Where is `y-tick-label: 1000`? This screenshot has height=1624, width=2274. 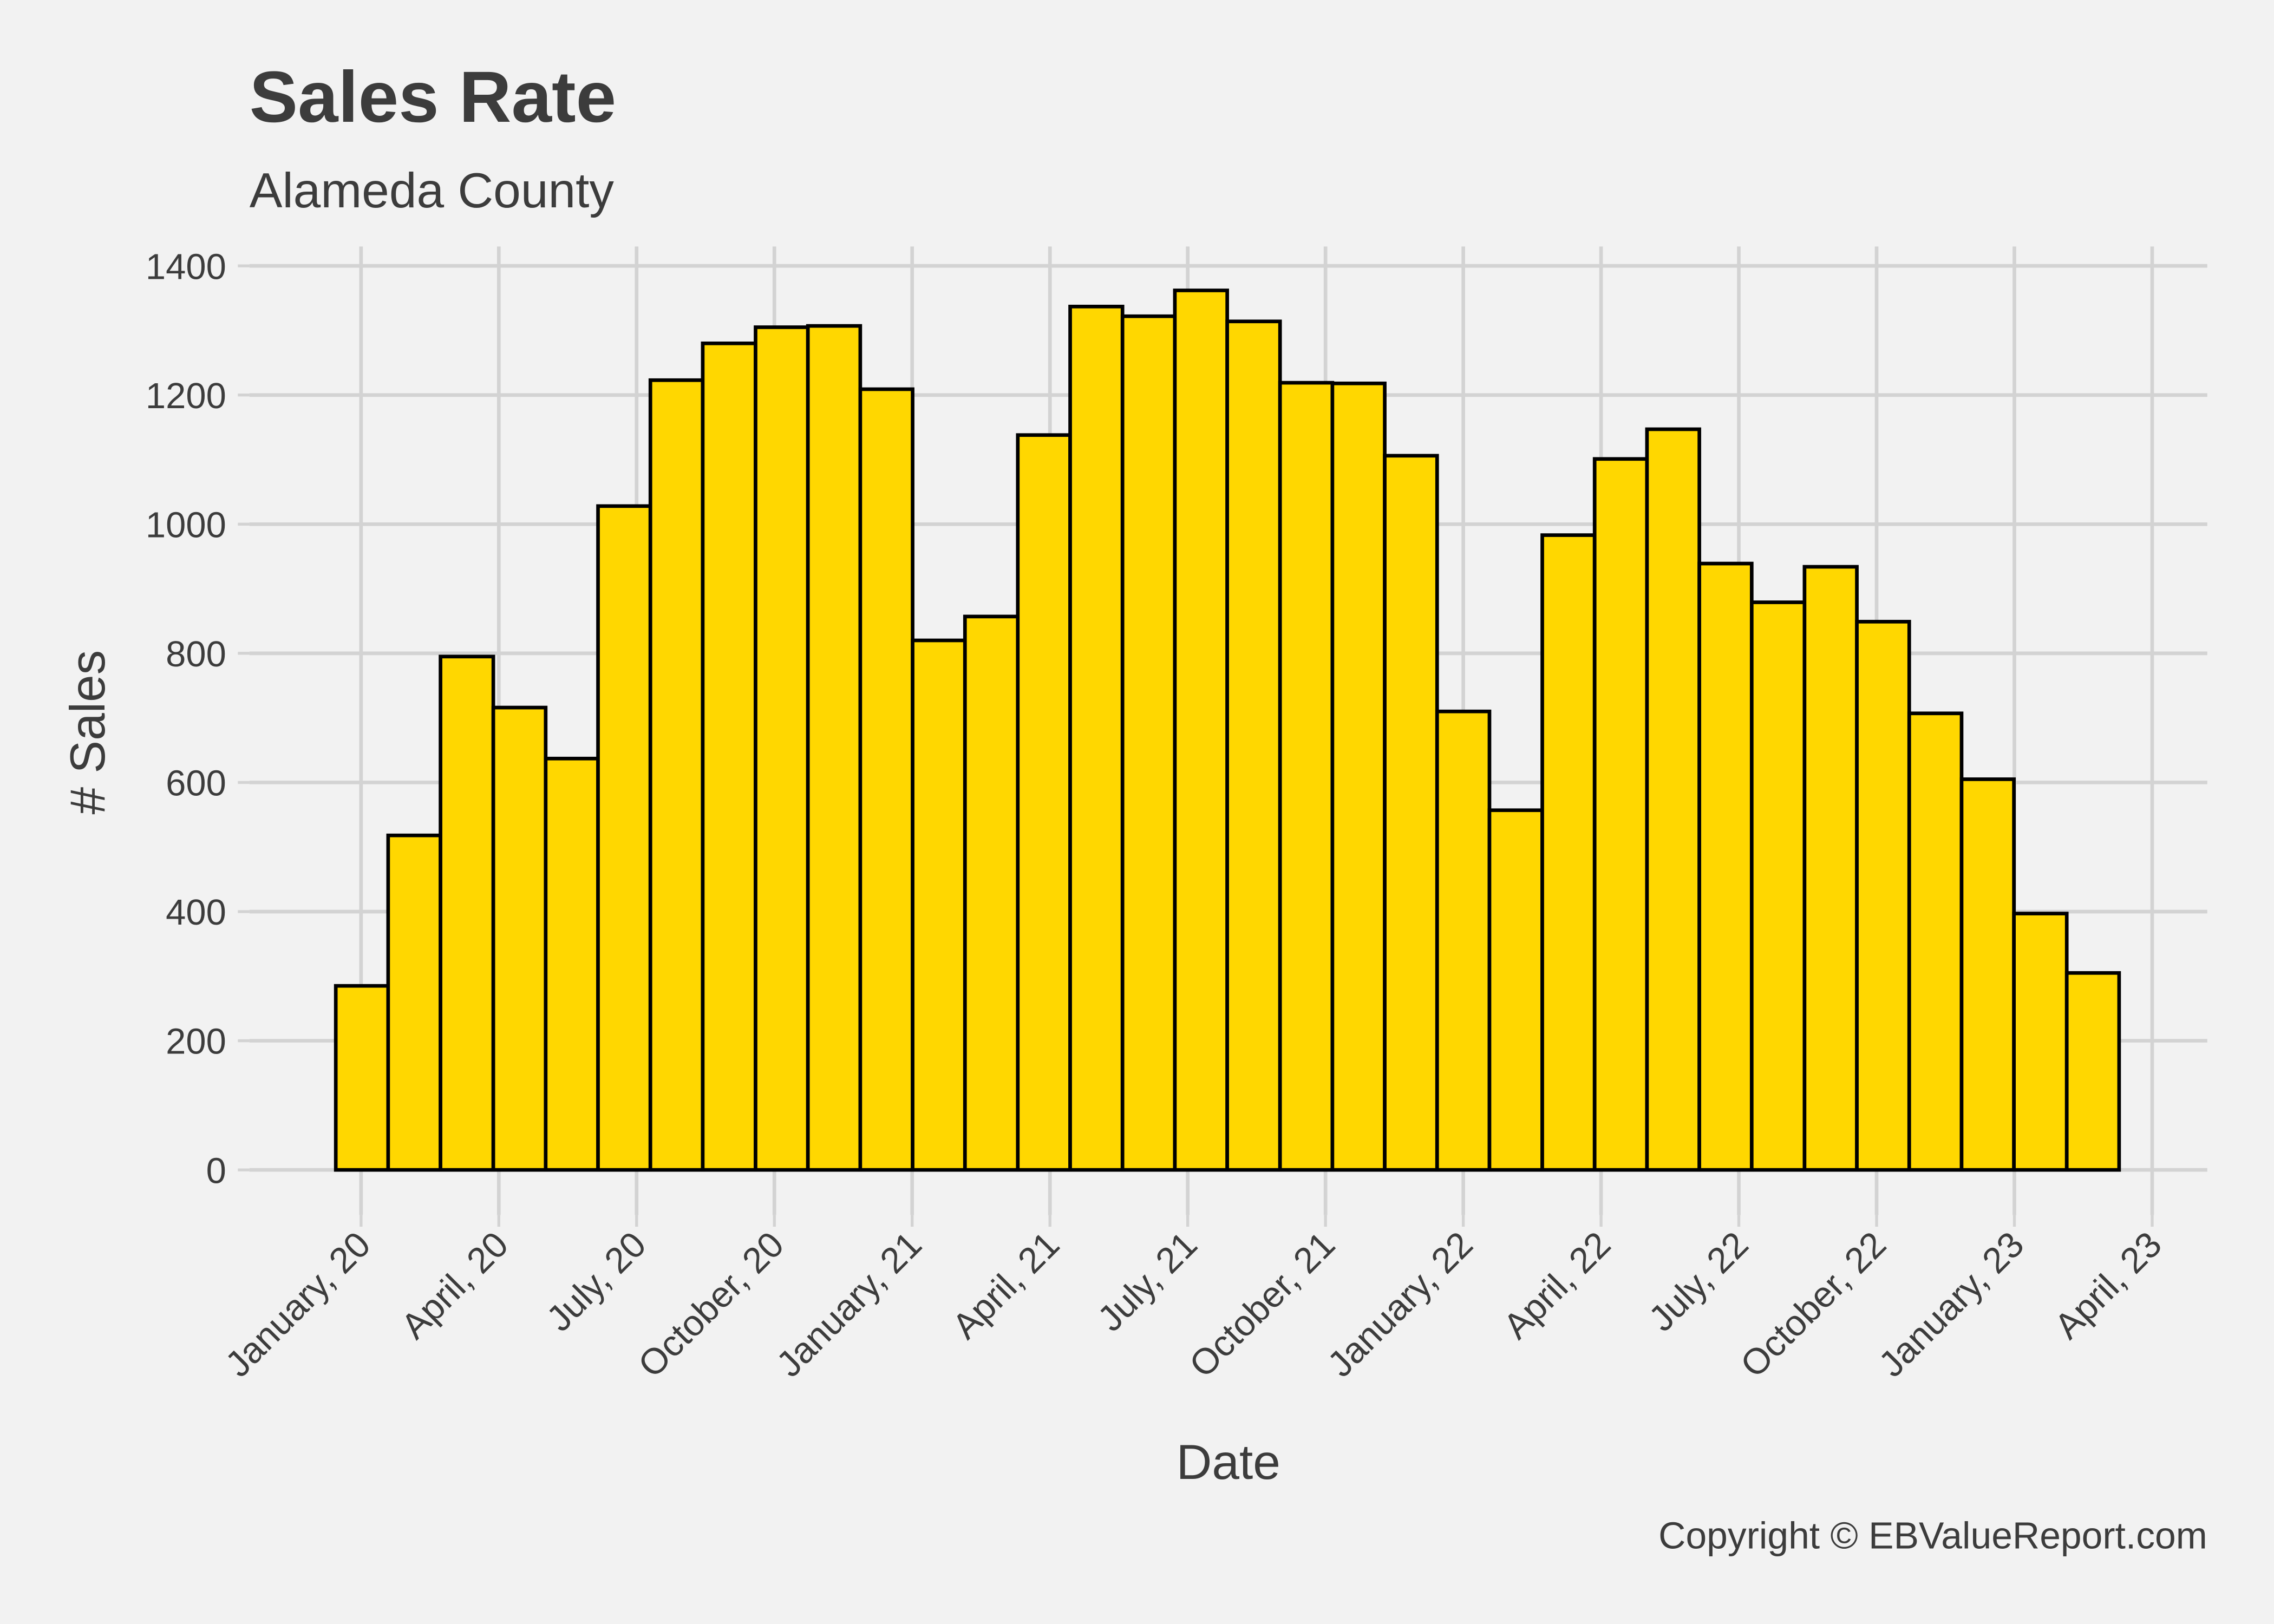 y-tick-label: 1000 is located at coordinates (186, 525).